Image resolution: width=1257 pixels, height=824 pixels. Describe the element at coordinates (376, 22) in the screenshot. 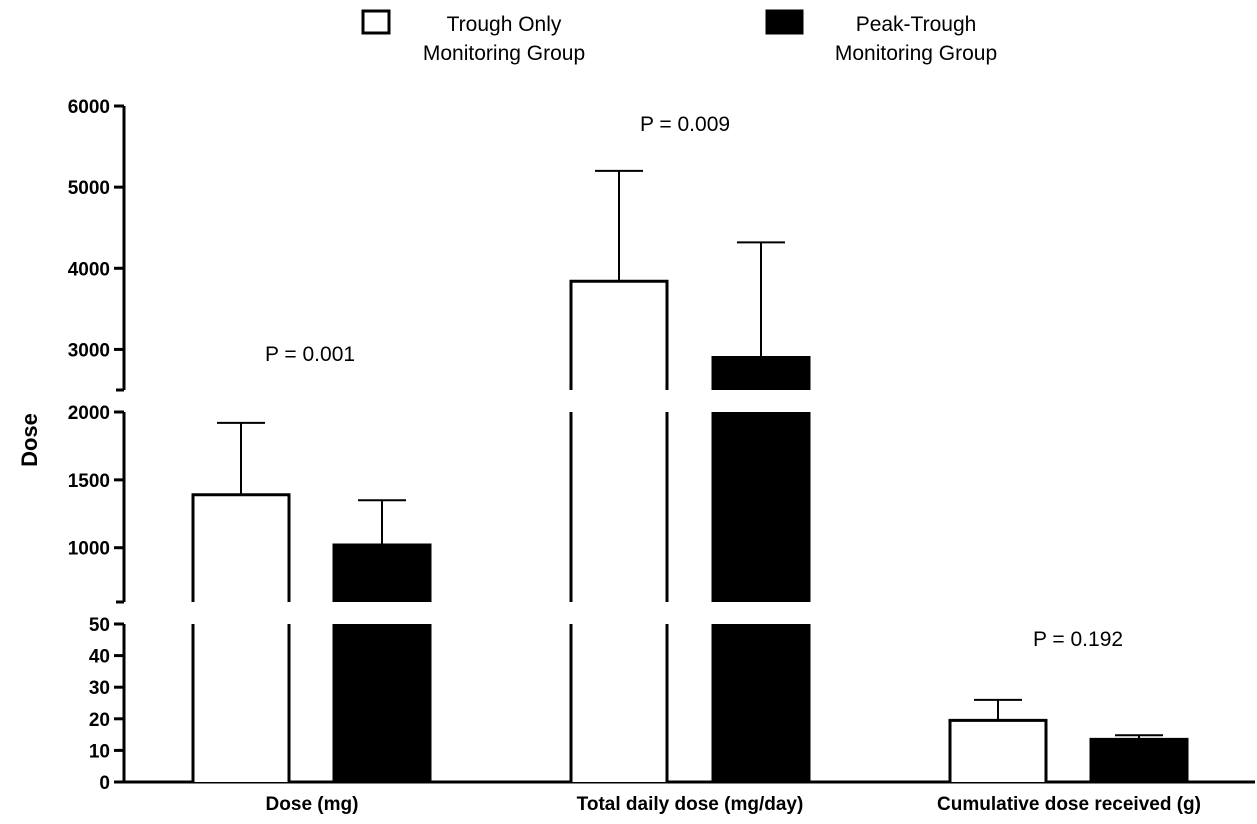

I see `legend-swatch-trough-only` at that location.